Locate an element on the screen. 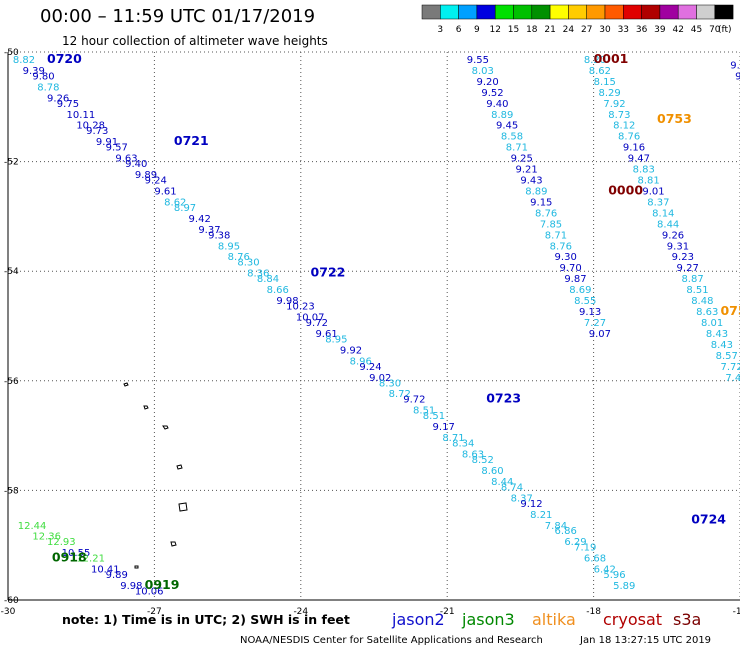 Image resolution: width=740 pixels, height=650 pixels. swh-value-label: 8.72 is located at coordinates (400, 394).